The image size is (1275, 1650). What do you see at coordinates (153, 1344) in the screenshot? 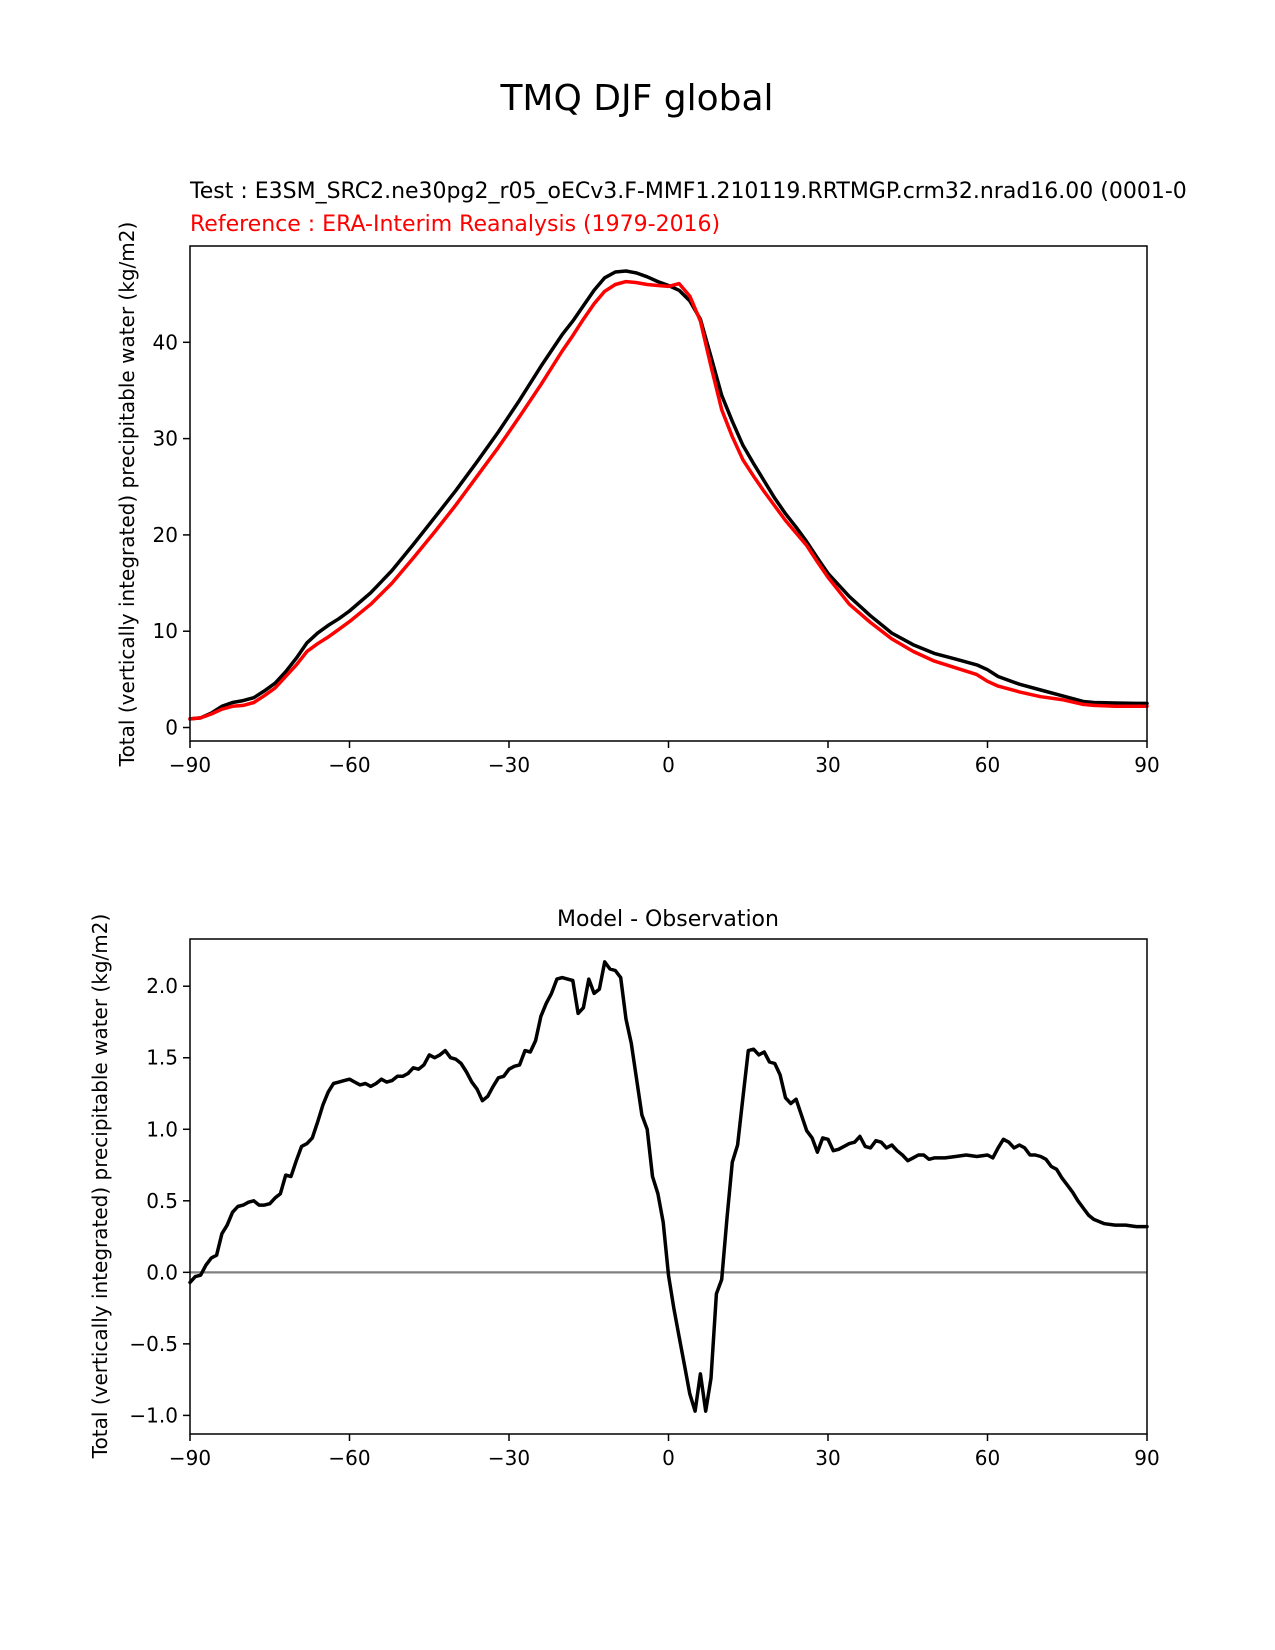
I see `bottom-y-tick-label: −0.5` at bounding box center [153, 1344].